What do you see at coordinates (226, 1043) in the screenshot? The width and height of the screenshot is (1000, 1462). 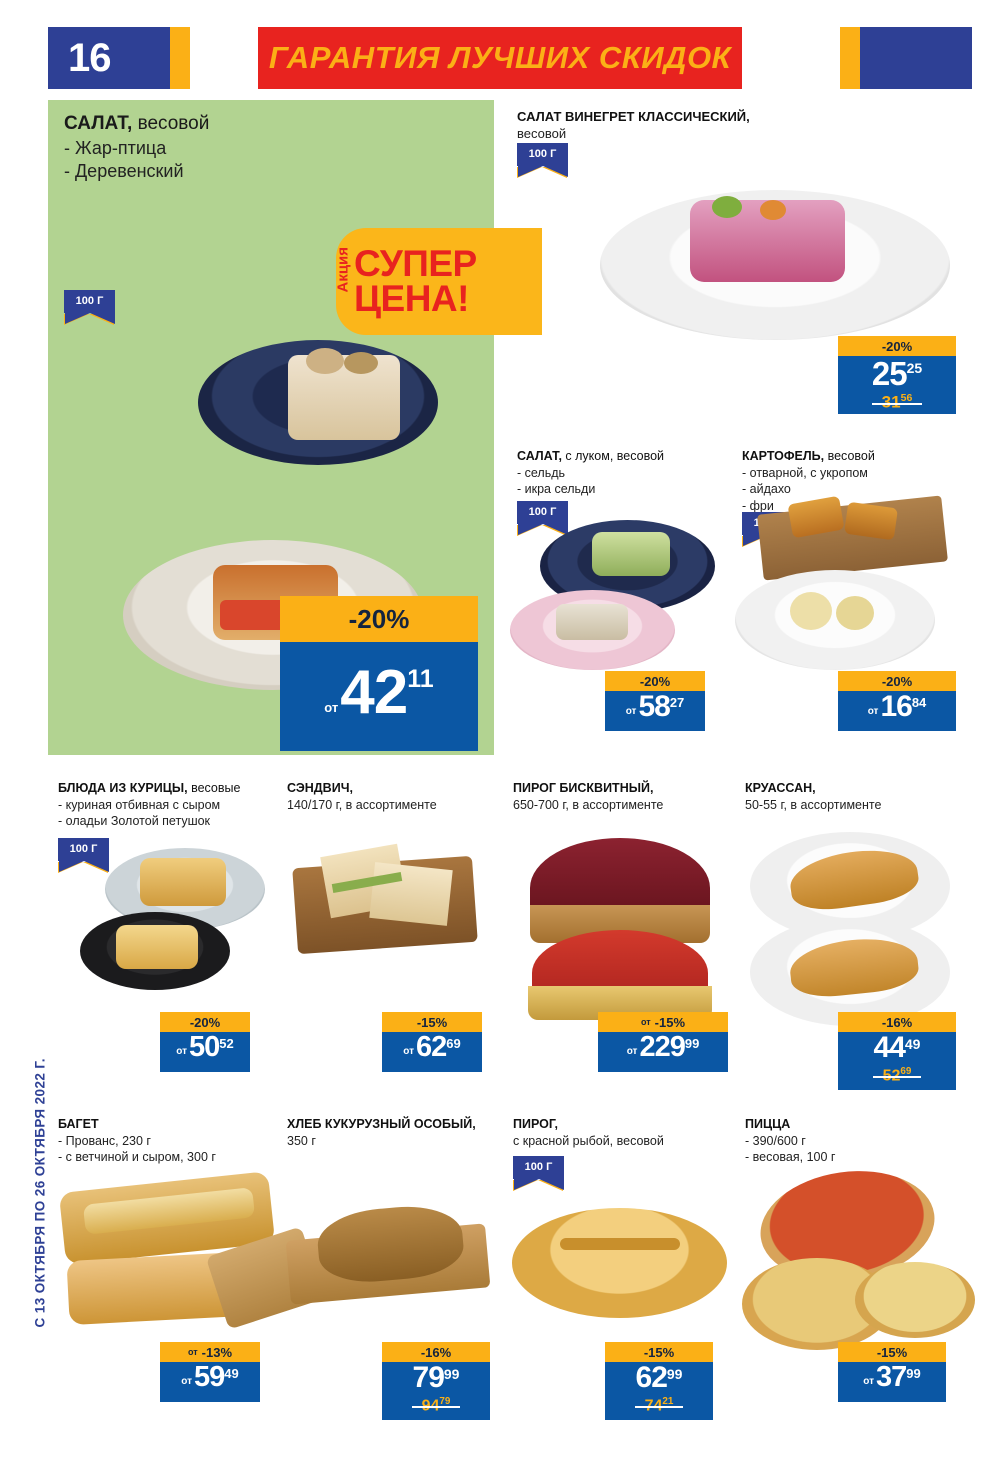 I see `price-kop-blyuda-iz-kuritsy: 52` at bounding box center [226, 1043].